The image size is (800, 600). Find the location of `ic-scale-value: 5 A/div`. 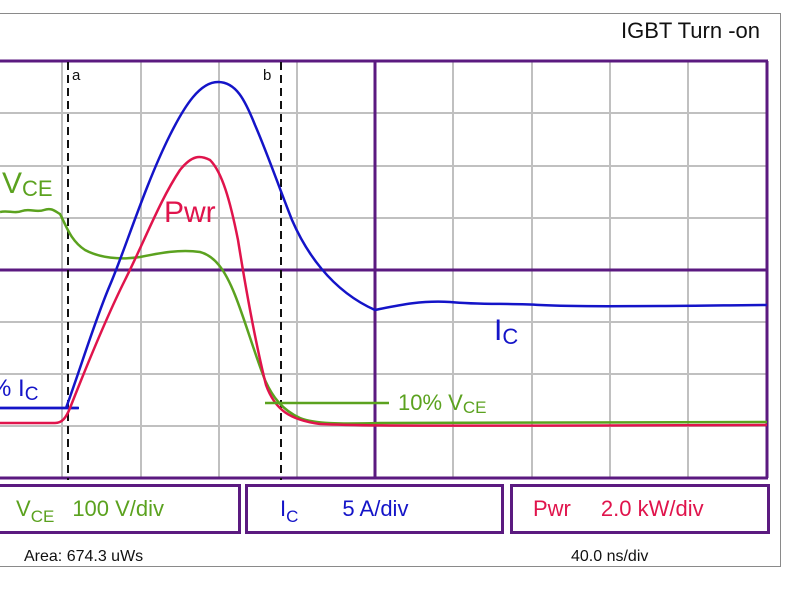

ic-scale-value: 5 A/div is located at coordinates (375, 508).